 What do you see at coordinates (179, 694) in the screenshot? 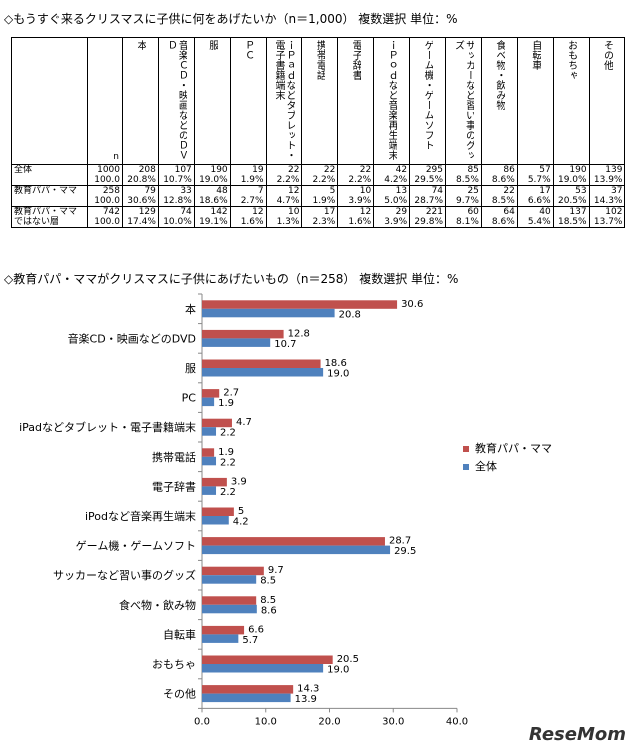
I see `category-label: その他` at bounding box center [179, 694].